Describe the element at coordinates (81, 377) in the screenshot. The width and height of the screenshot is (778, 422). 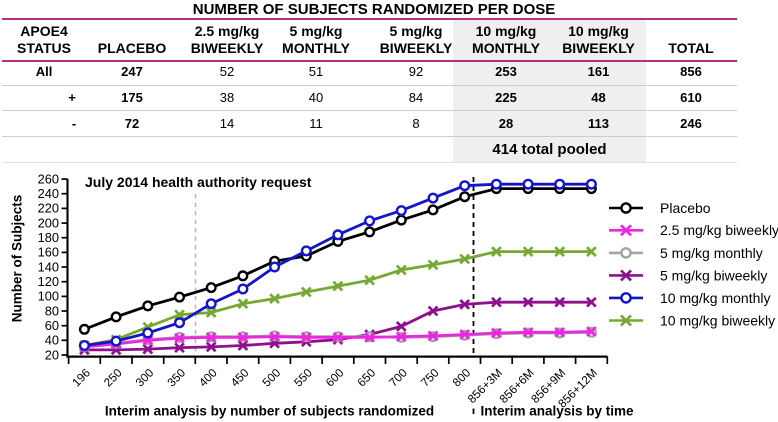
I see `svg-text: 196` at that location.